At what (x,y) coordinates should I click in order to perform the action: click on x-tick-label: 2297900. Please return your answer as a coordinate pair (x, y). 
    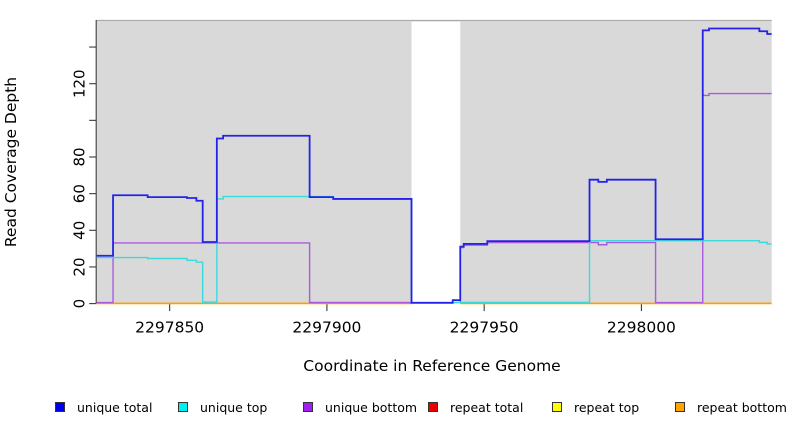
    Looking at the image, I should click on (326, 328).